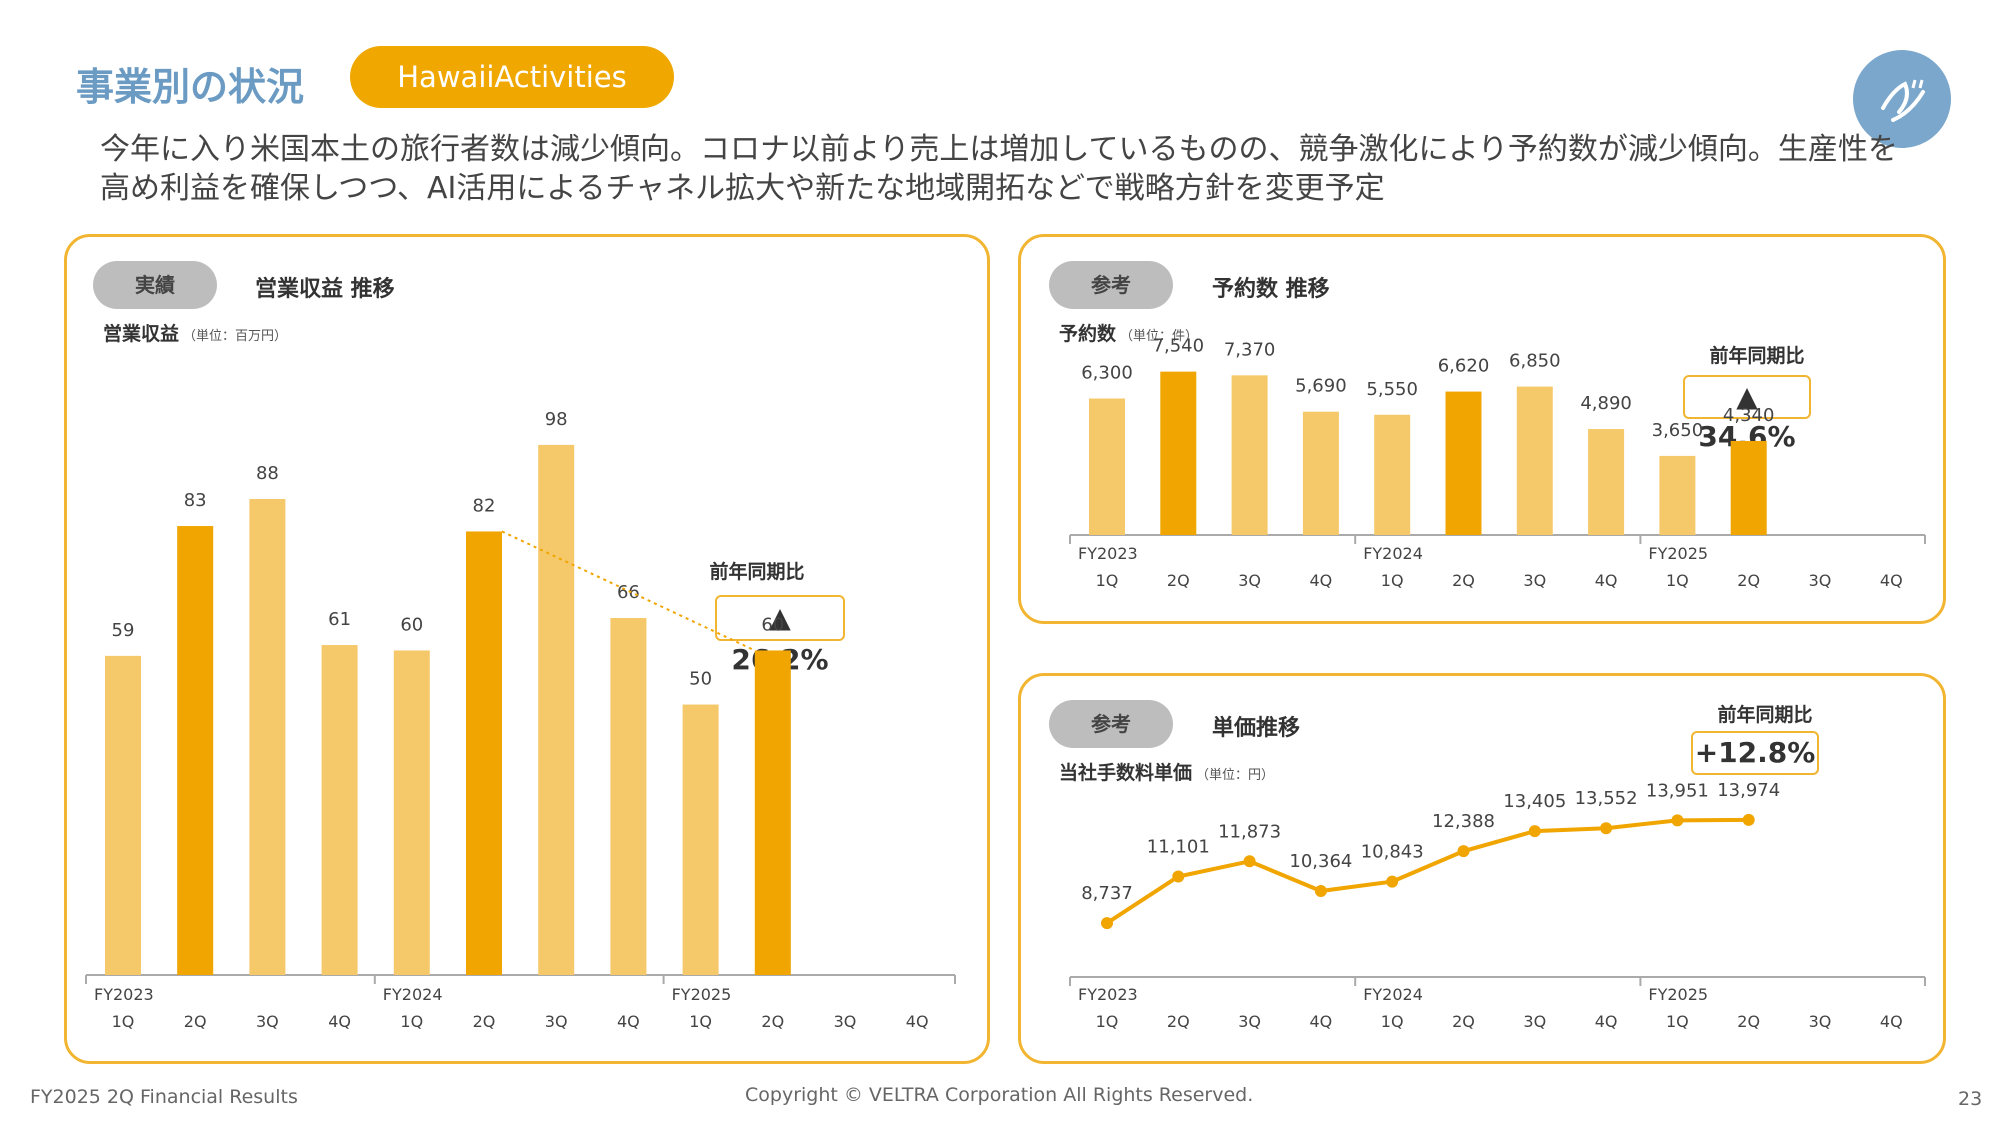  I want to click on company-logo, so click(1902, 99).